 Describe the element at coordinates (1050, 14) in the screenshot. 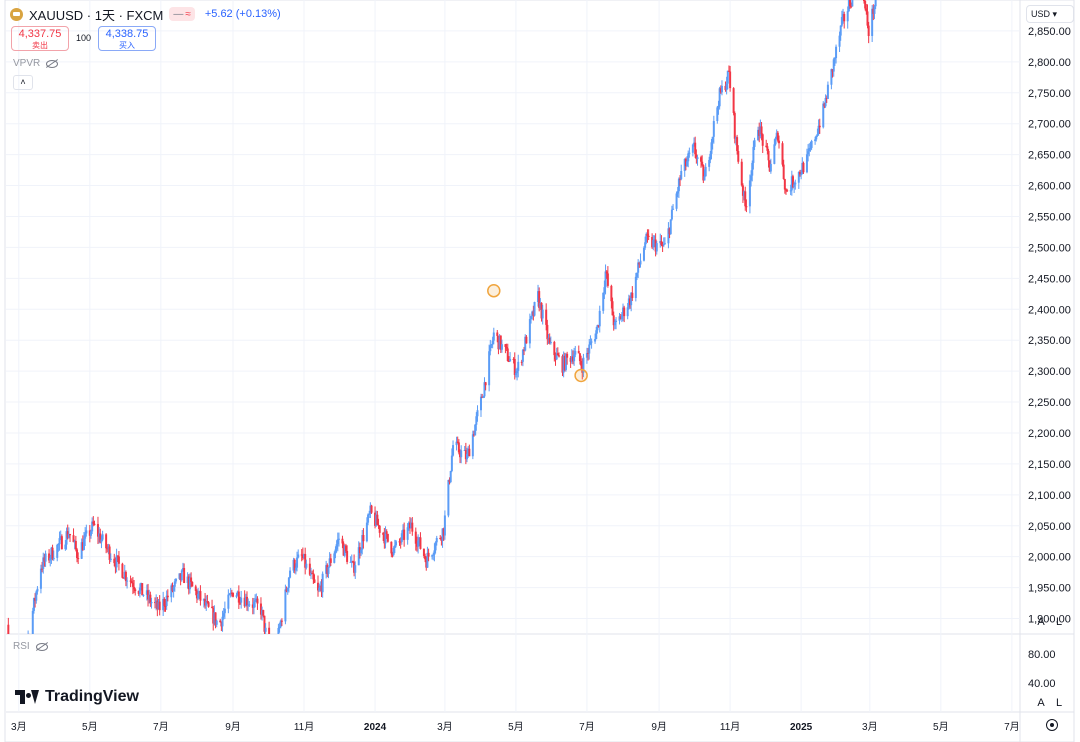

I see `currency-button: USD ▾` at that location.